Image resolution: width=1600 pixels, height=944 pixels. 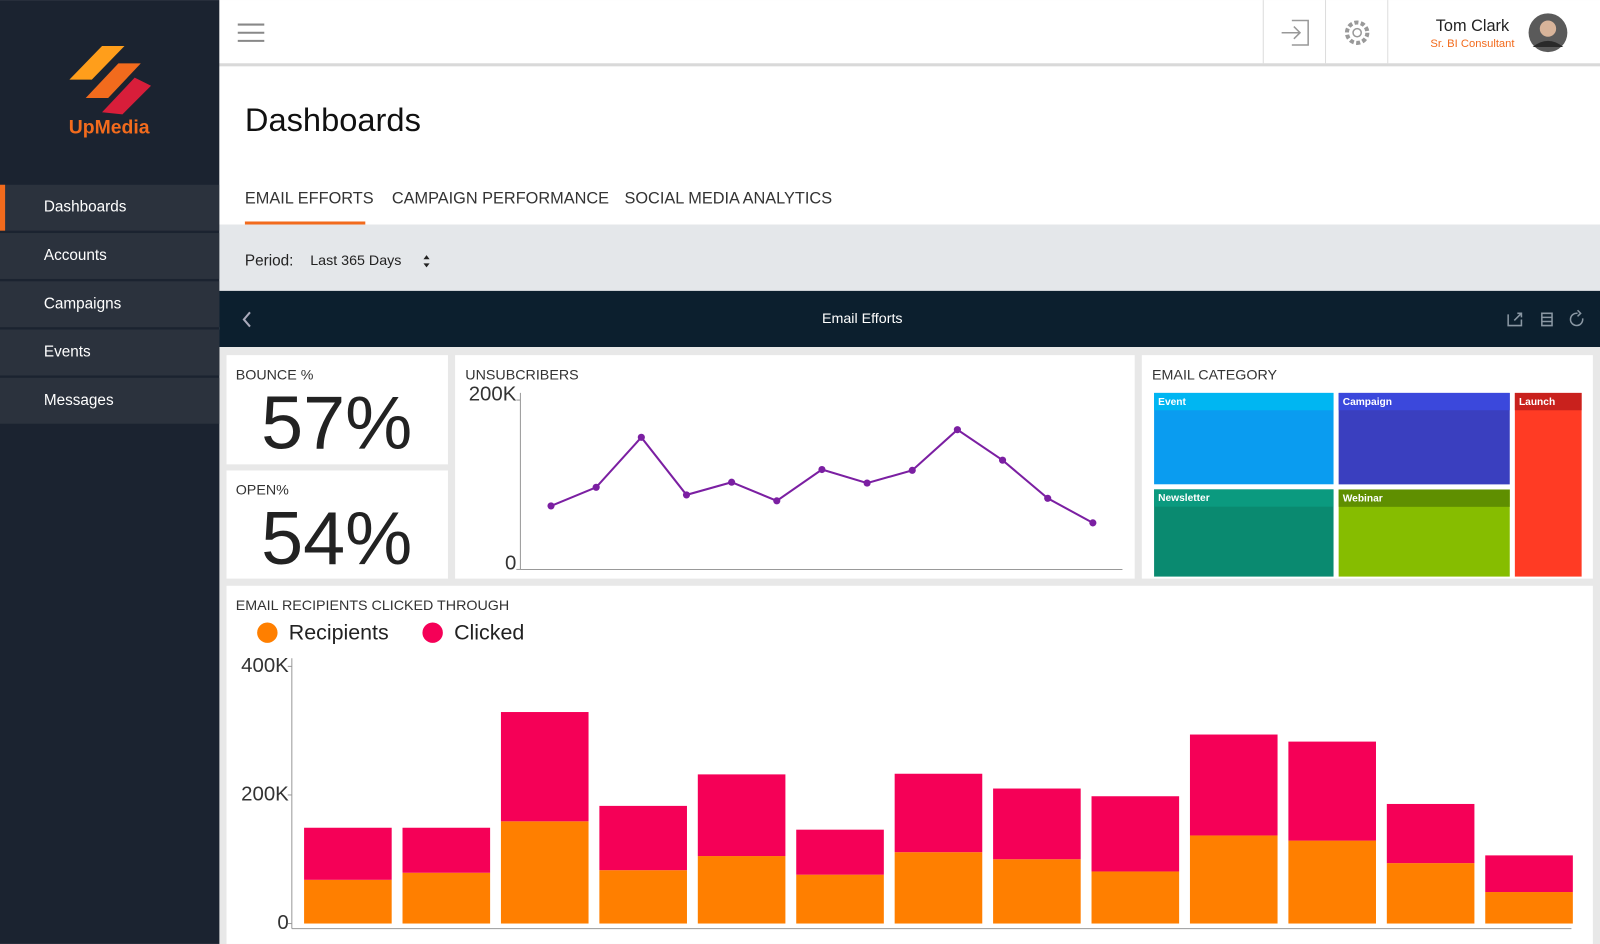 What do you see at coordinates (1548, 33) in the screenshot?
I see `avatar` at bounding box center [1548, 33].